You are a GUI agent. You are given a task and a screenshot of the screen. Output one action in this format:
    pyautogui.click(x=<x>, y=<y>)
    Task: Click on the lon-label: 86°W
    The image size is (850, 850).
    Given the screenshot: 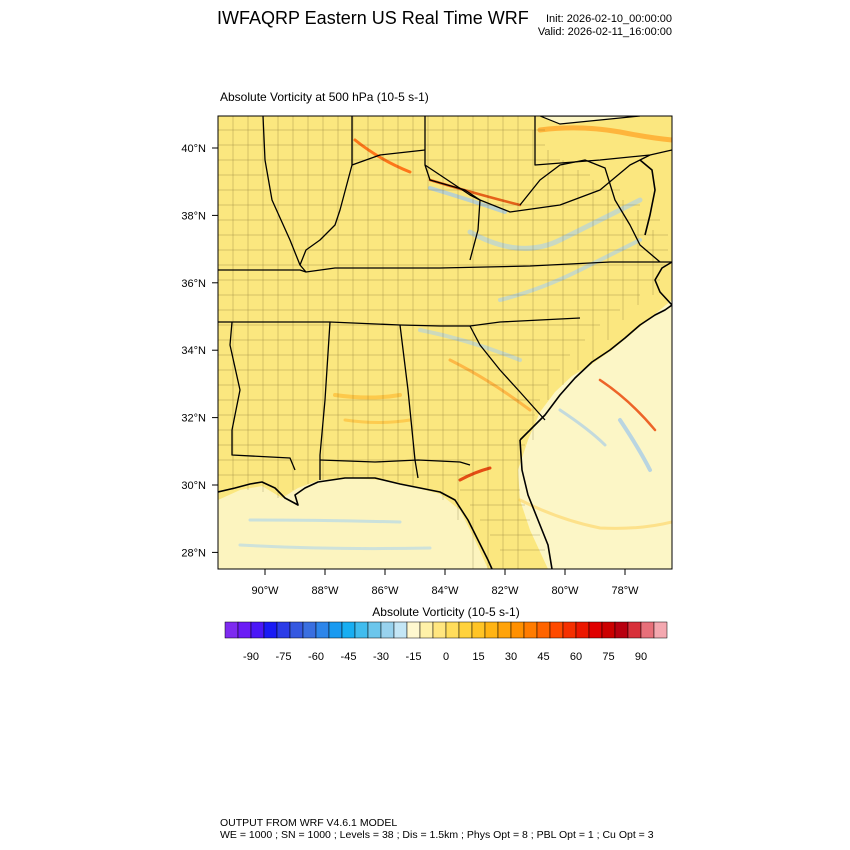 What is the action you would take?
    pyautogui.click(x=385, y=591)
    